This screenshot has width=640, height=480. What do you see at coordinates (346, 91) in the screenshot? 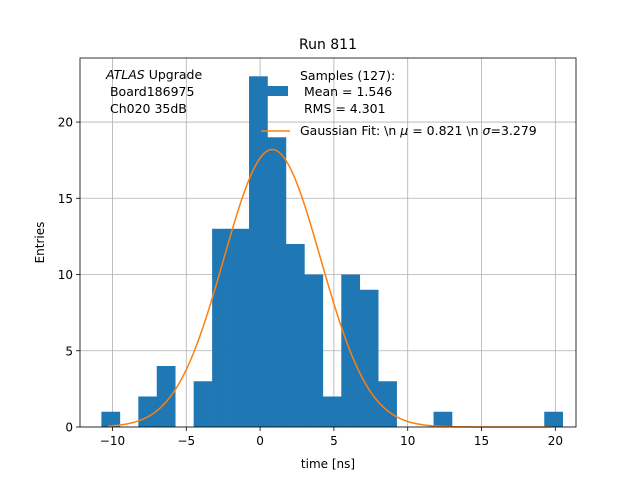
I see `legend-hist-line-2: Mean = 1.546` at bounding box center [346, 91].